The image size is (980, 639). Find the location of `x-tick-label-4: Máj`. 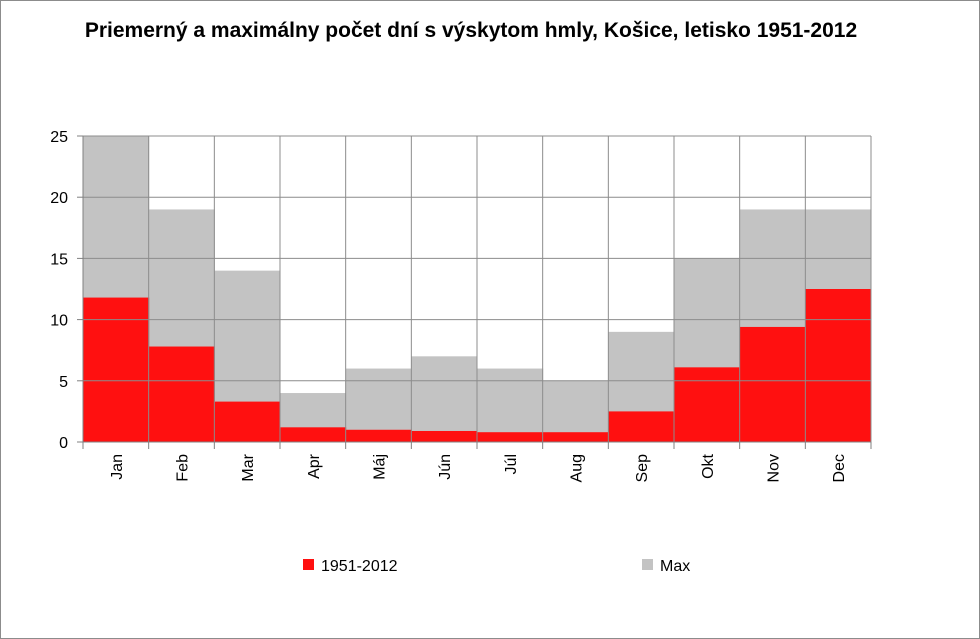

x-tick-label-4: Máj is located at coordinates (380, 467).